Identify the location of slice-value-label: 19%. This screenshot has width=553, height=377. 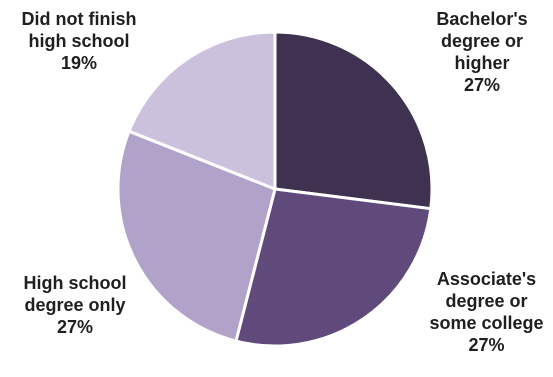
(79, 63).